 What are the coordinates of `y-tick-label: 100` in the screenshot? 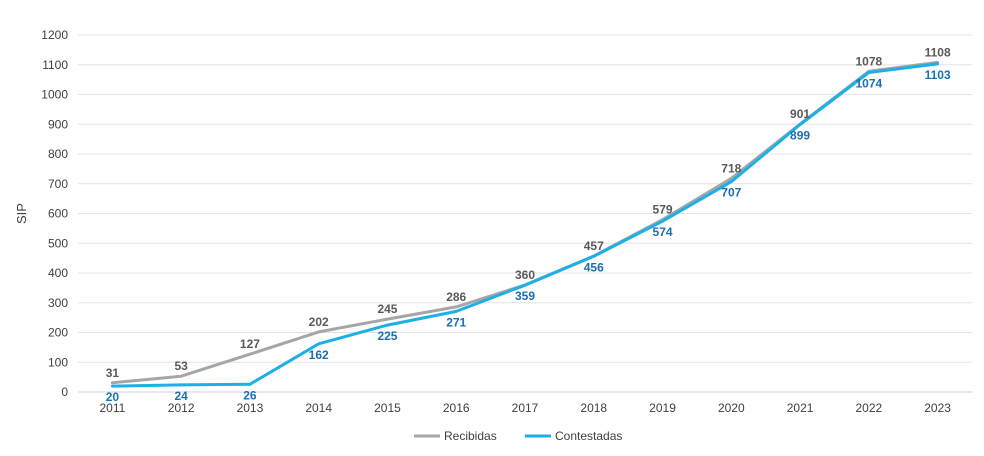 It's located at (58, 362).